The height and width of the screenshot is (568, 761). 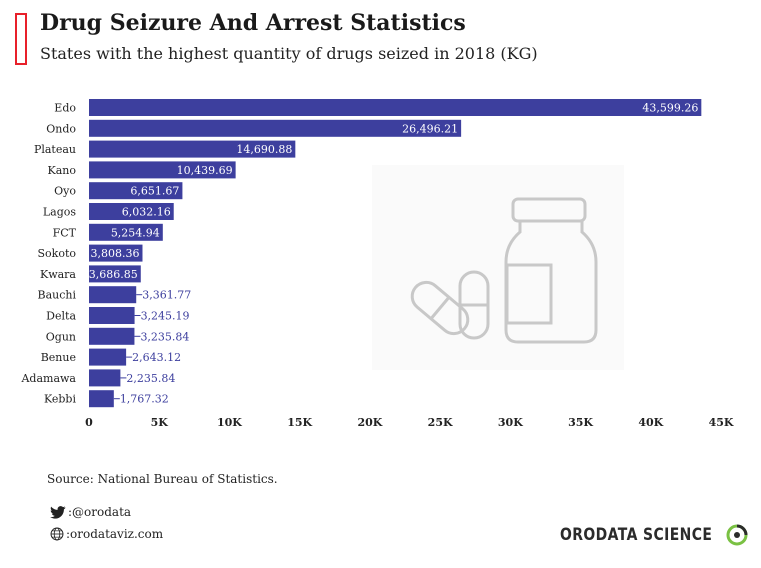 I want to click on value-label-oyo: 6,651.67, so click(x=154, y=191).